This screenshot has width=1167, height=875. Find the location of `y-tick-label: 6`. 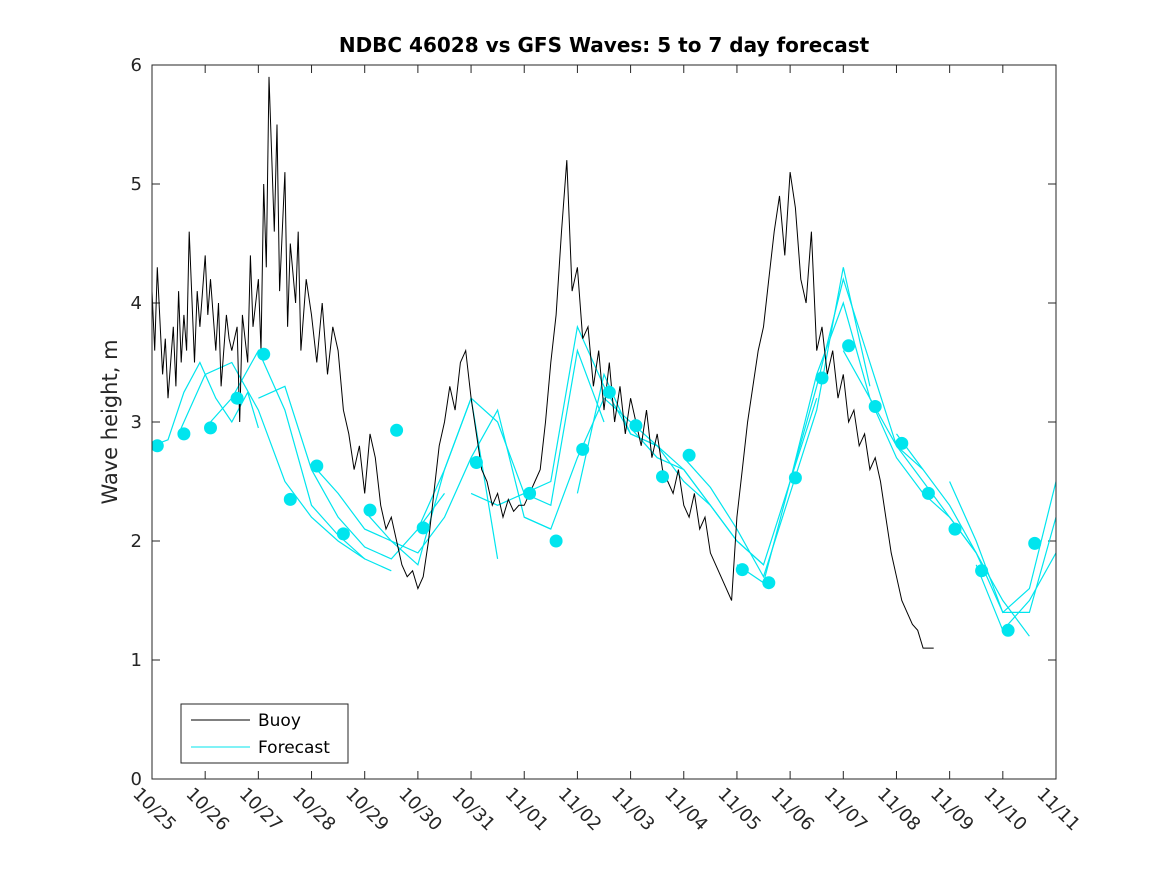

y-tick-label: 6 is located at coordinates (136, 65).